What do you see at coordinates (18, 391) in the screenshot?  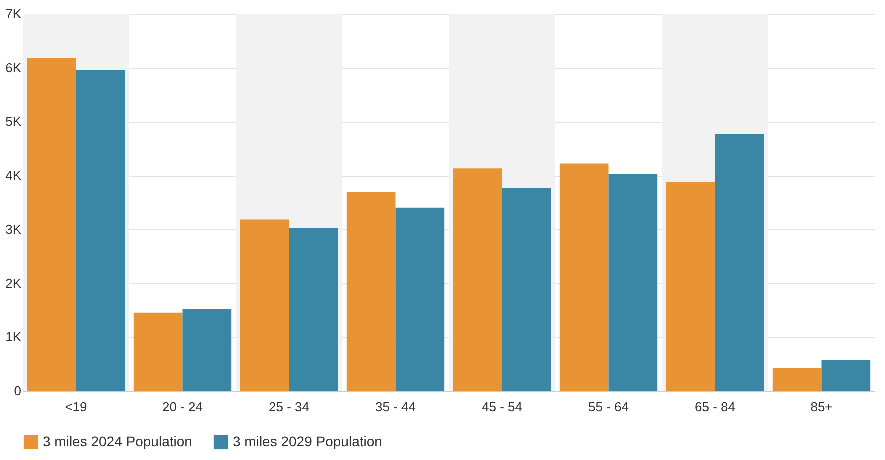 I see `y-tick-label: 0` at bounding box center [18, 391].